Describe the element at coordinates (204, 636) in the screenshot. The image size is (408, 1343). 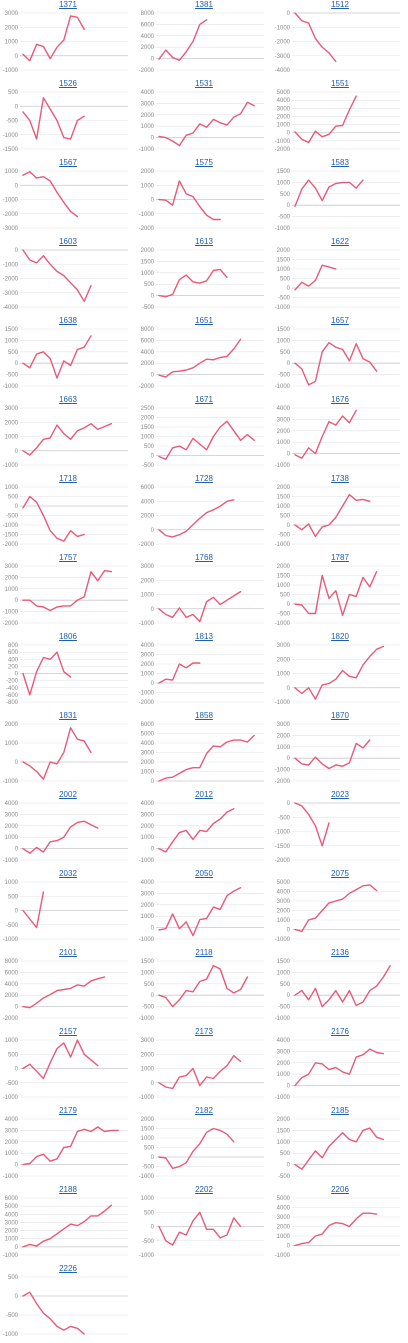
I see `chart-title-link: 1813` at that location.